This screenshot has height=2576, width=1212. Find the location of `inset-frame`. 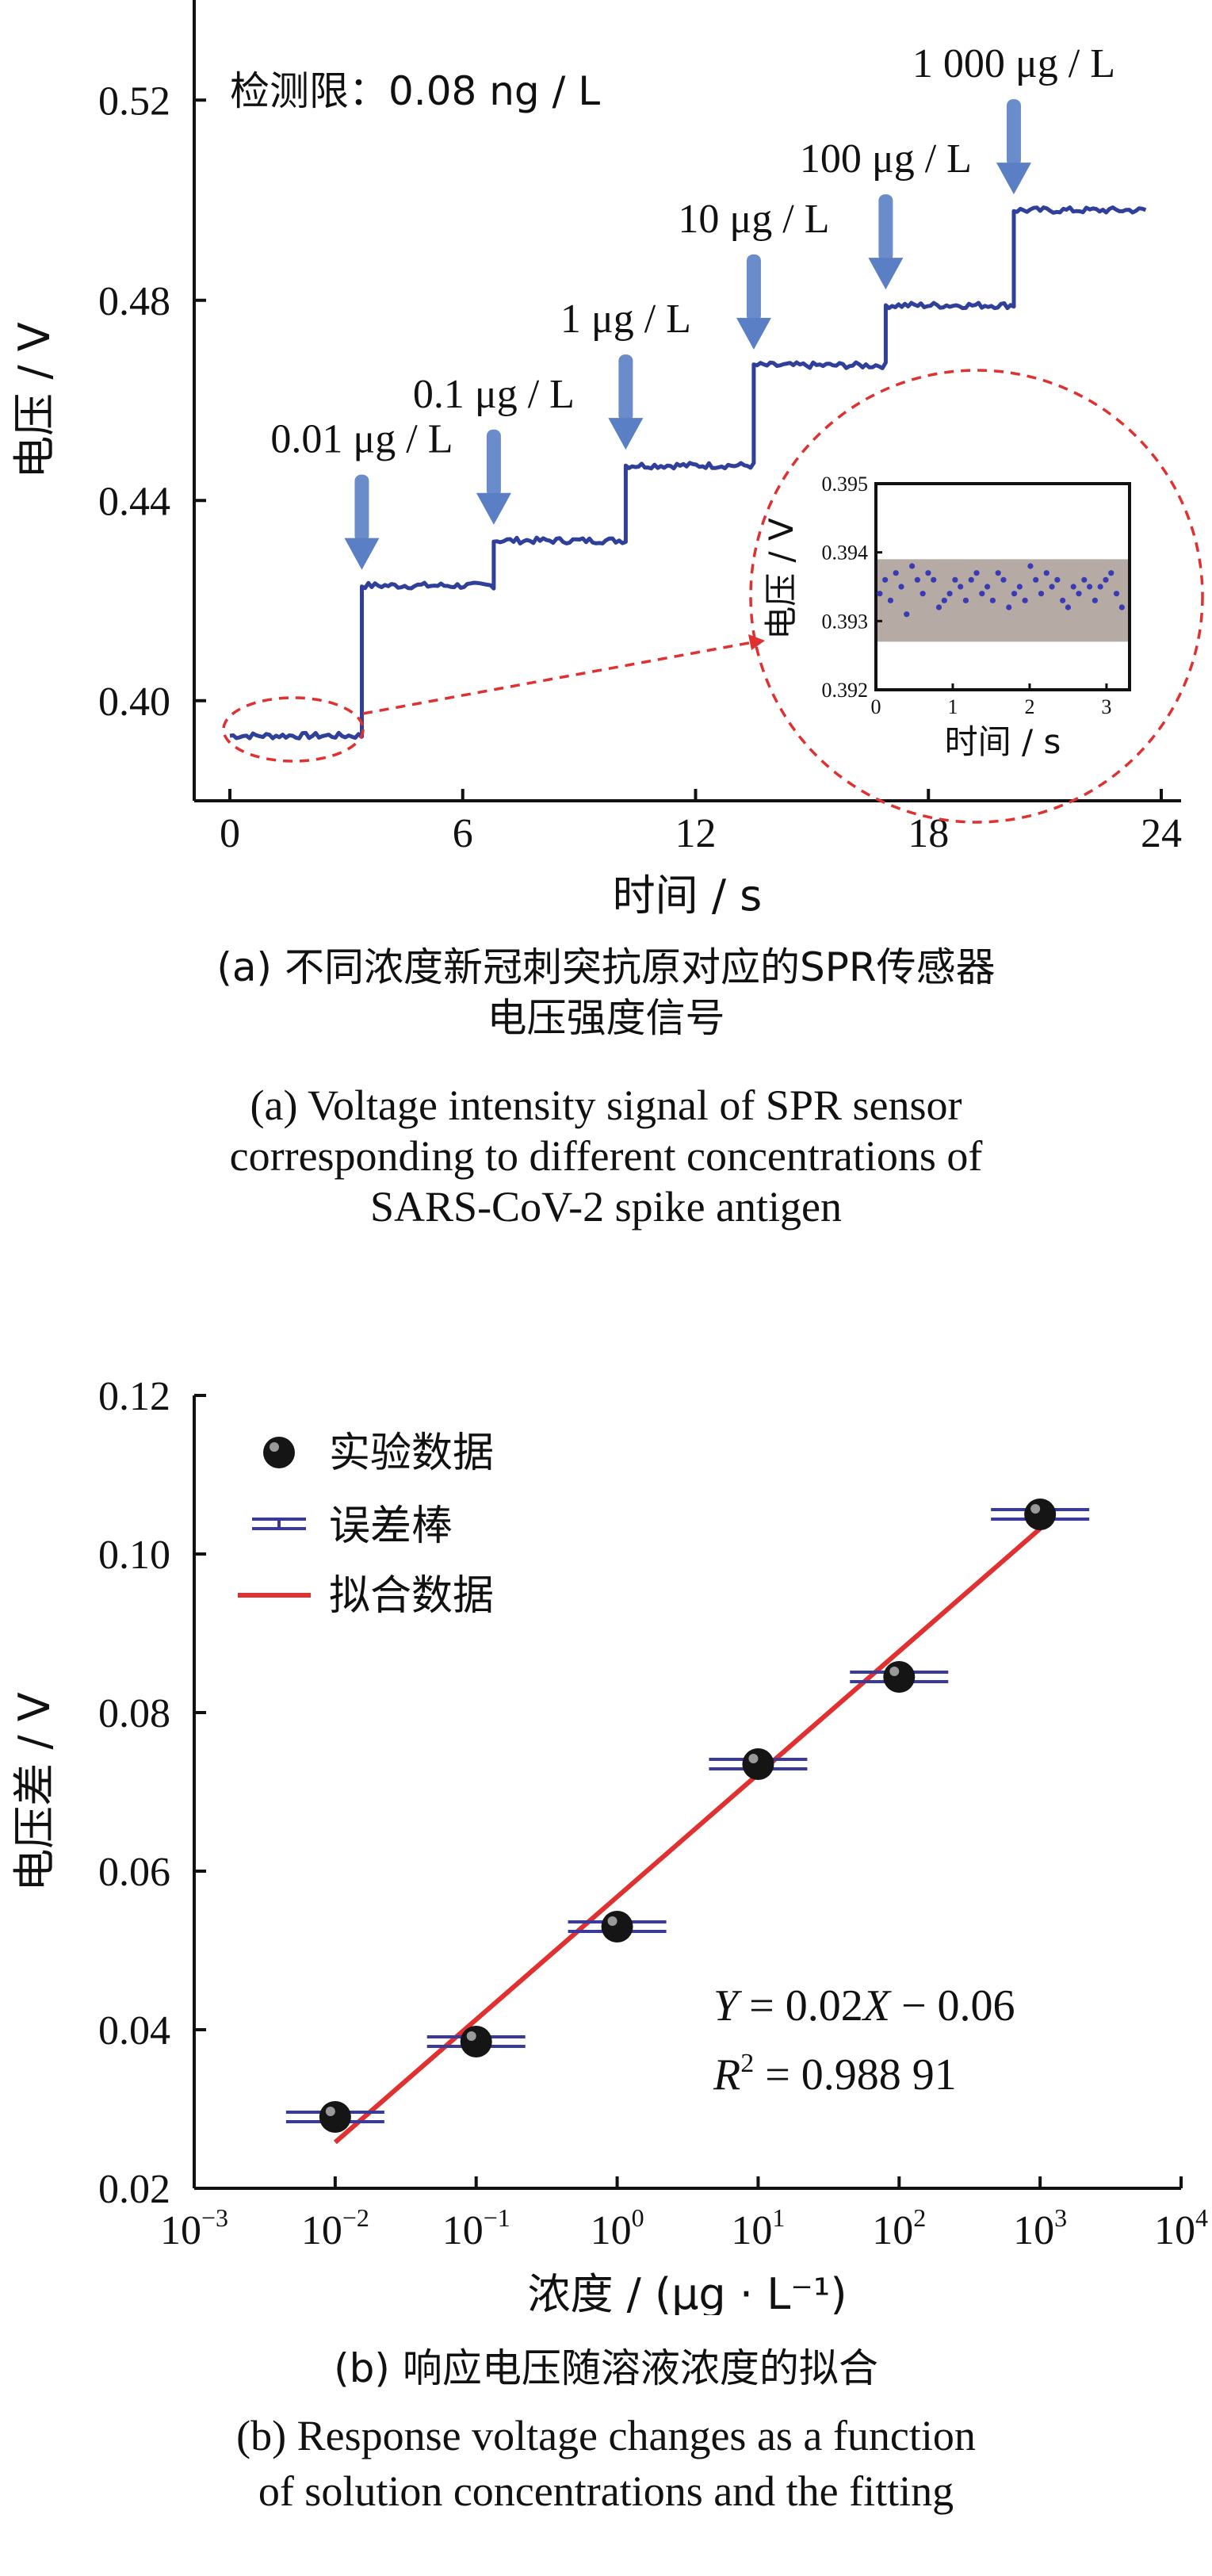

inset-frame is located at coordinates (1003, 586).